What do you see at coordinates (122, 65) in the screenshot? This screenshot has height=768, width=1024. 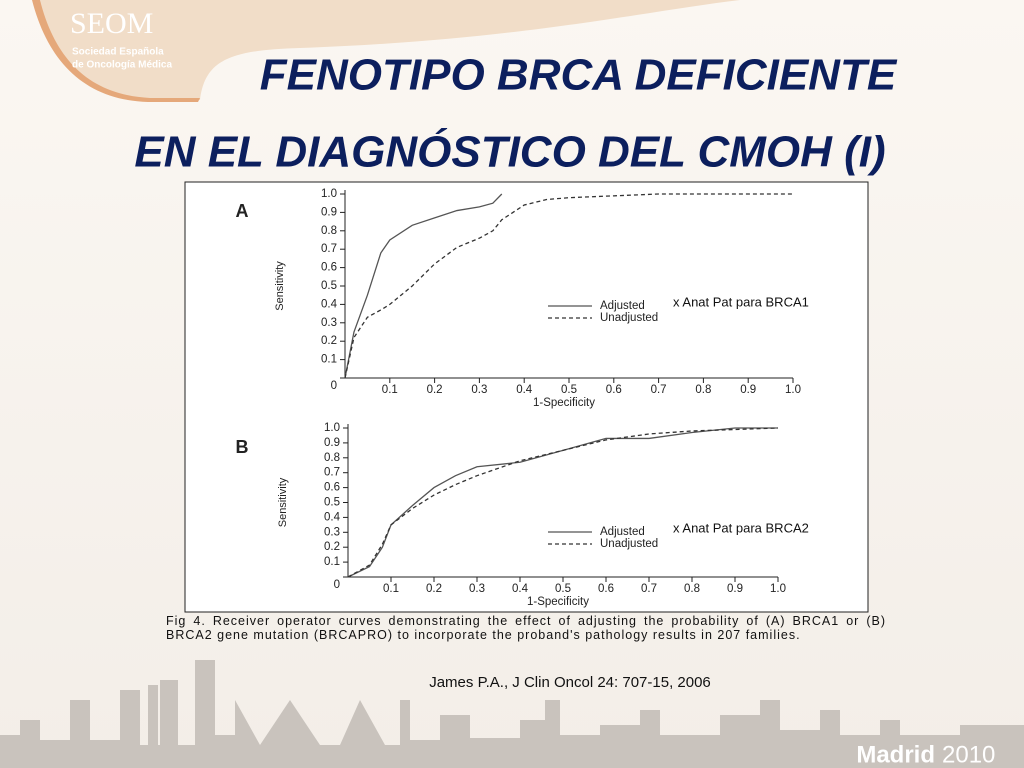 I see `logo-line: de Oncología Médica` at bounding box center [122, 65].